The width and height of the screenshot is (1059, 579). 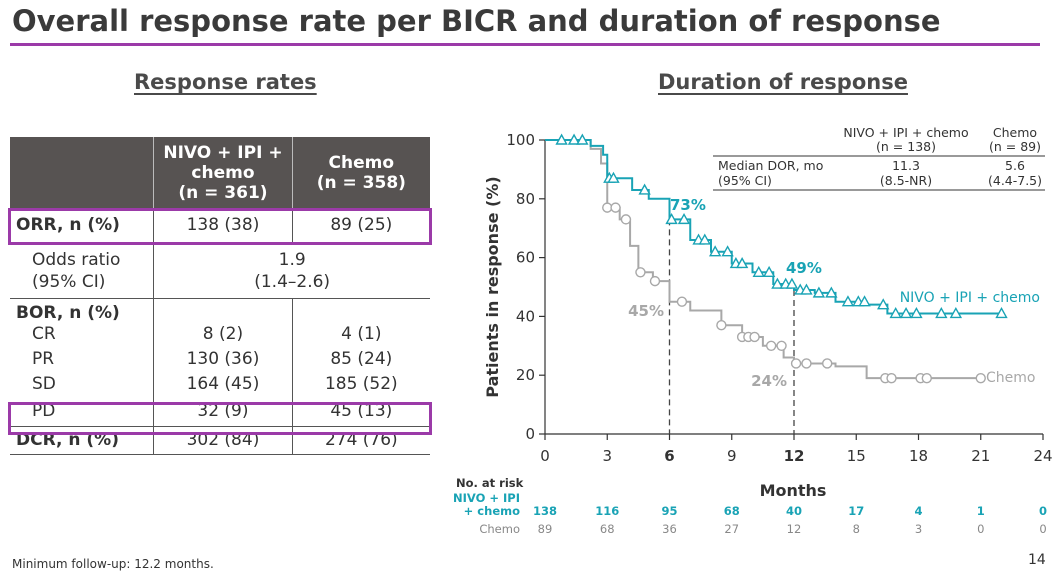 I want to click on odds-ratio-value: 1.9 (1.4–2.6), so click(x=291, y=270).